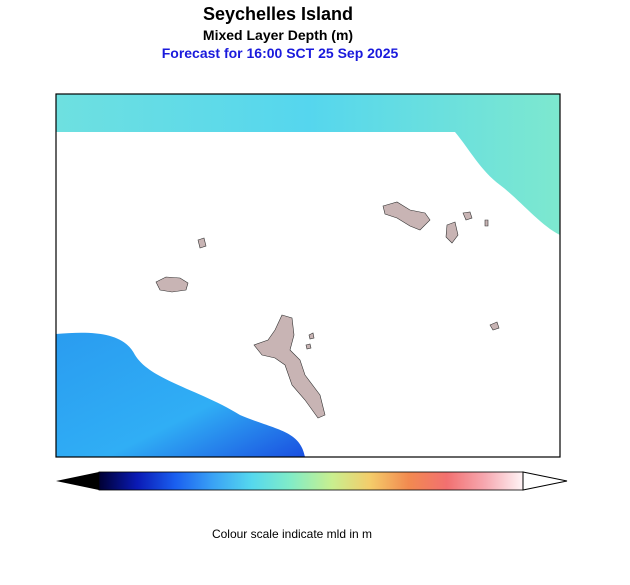 The image size is (630, 585). I want to click on colorbar-under, so click(77, 481).